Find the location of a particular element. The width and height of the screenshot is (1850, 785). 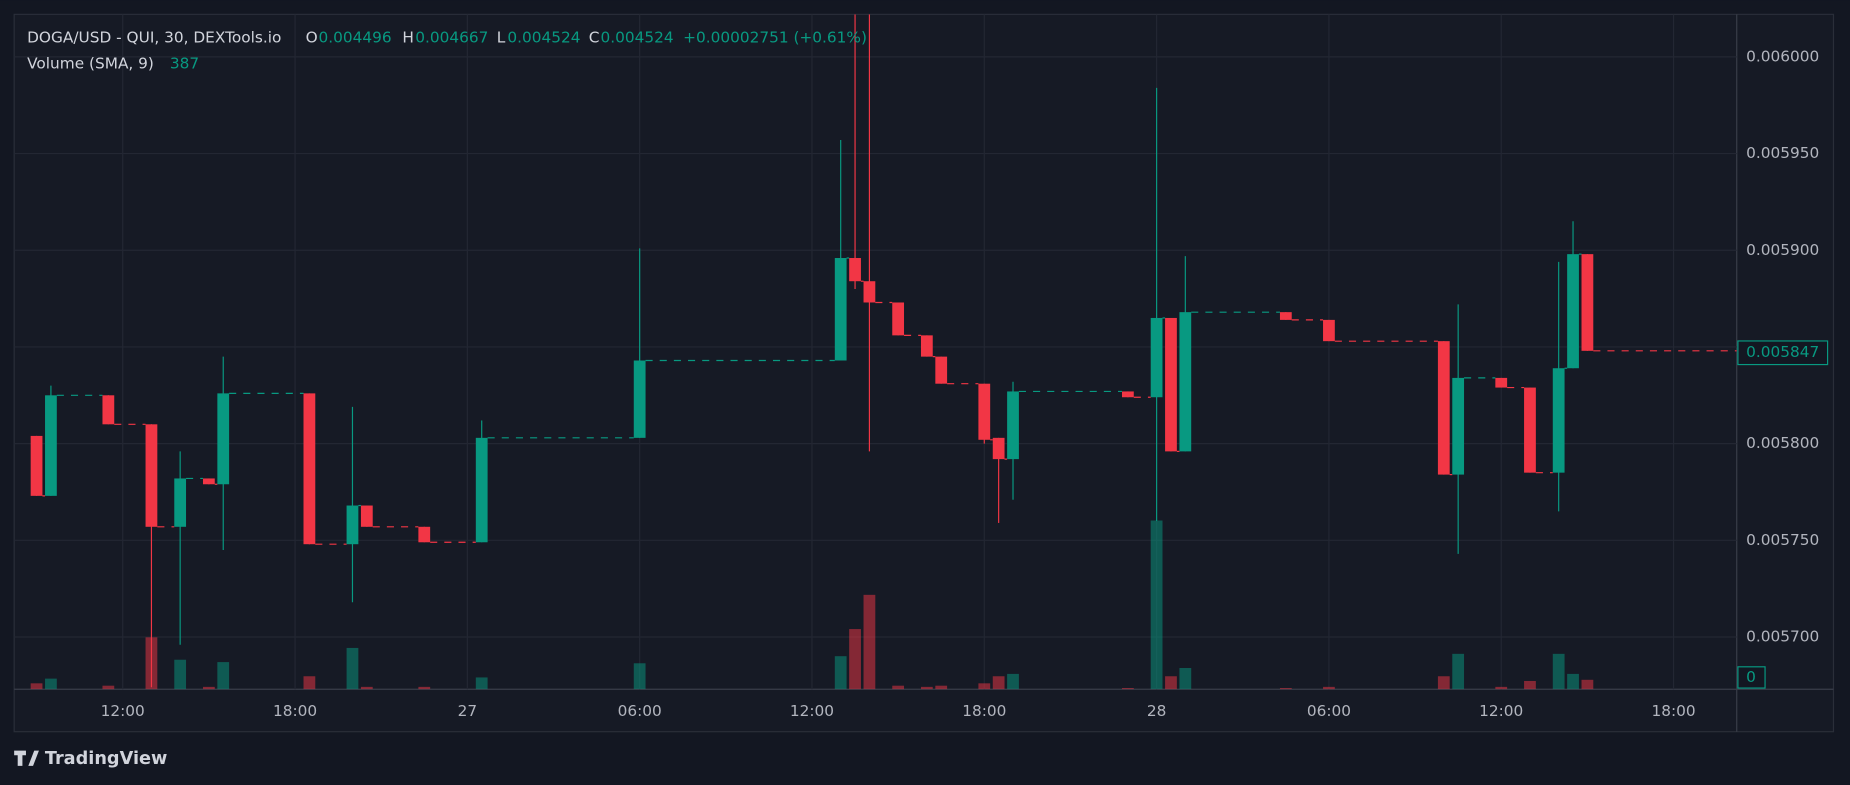

brand-logo: TradingView is located at coordinates (90, 759).